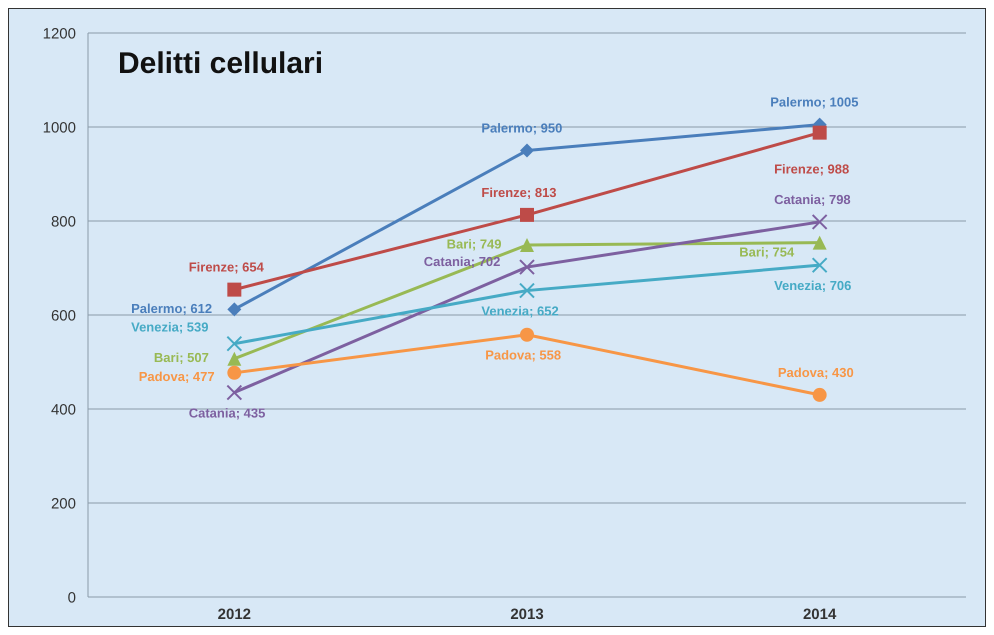 The image size is (994, 635). Describe the element at coordinates (194, 358) in the screenshot. I see `data-label: ; 507` at that location.